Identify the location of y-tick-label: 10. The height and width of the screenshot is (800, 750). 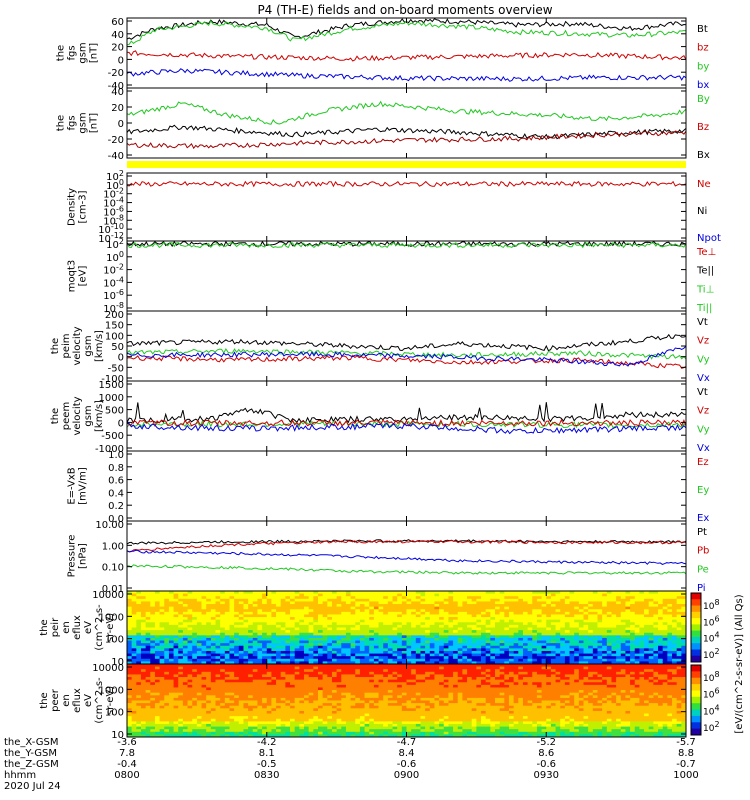
(117, 662).